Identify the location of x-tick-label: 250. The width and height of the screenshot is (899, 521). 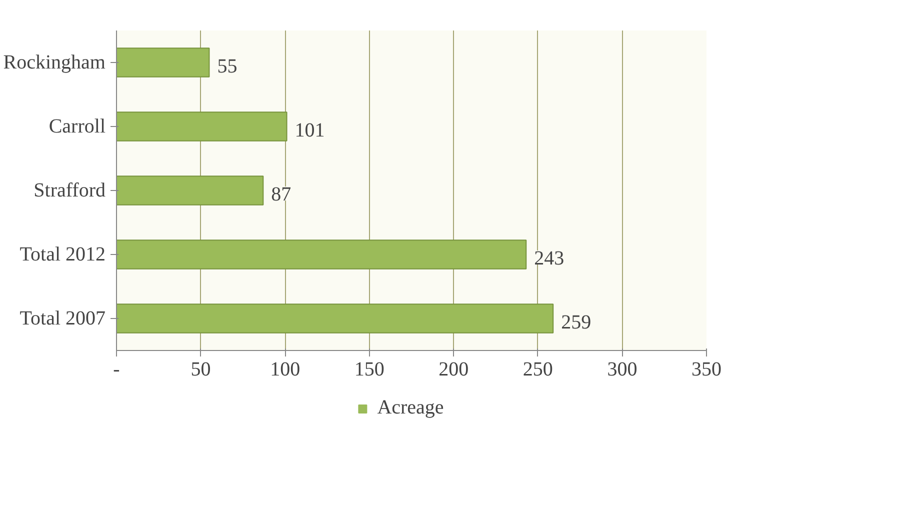
(537, 369).